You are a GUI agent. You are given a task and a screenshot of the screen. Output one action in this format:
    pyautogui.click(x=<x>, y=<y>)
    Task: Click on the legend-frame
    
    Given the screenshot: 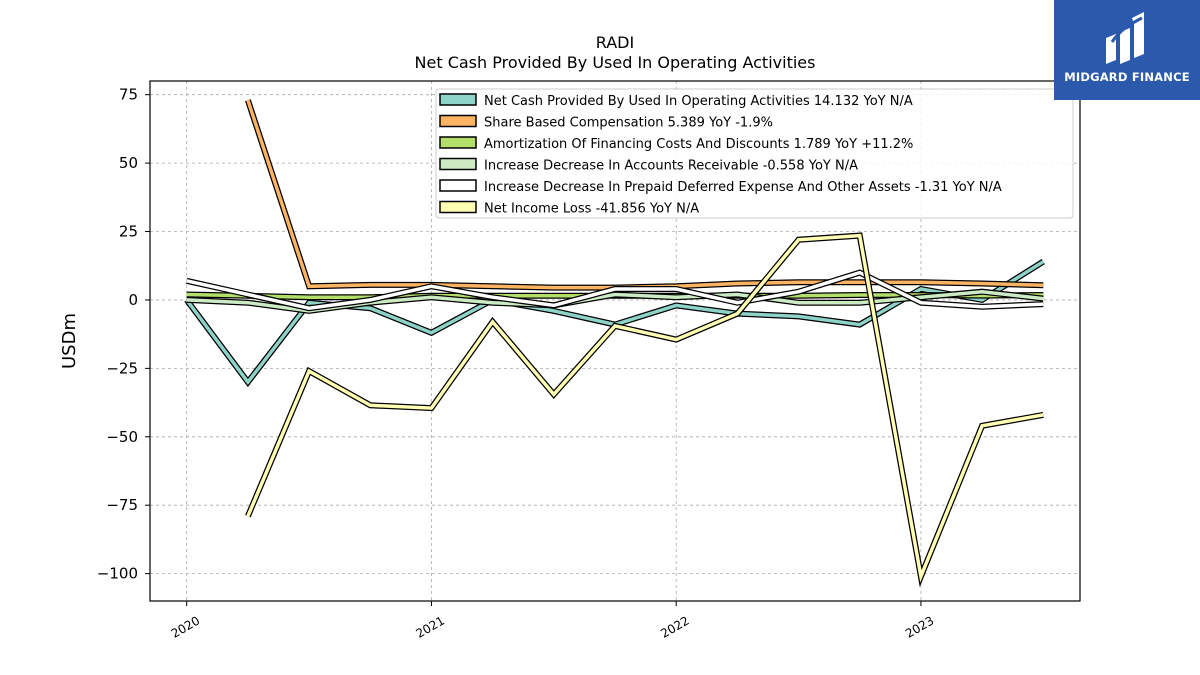 What is the action you would take?
    pyautogui.click(x=754, y=153)
    